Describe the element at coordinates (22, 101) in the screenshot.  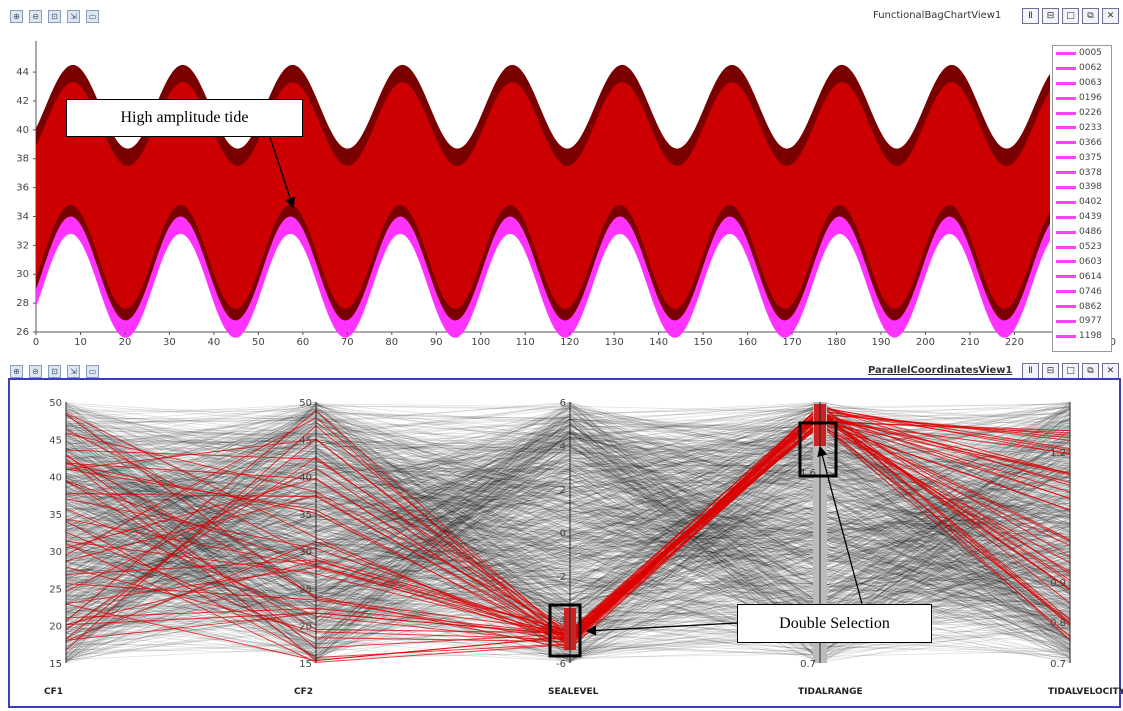
I see `y-tick-label: 42` at that location.